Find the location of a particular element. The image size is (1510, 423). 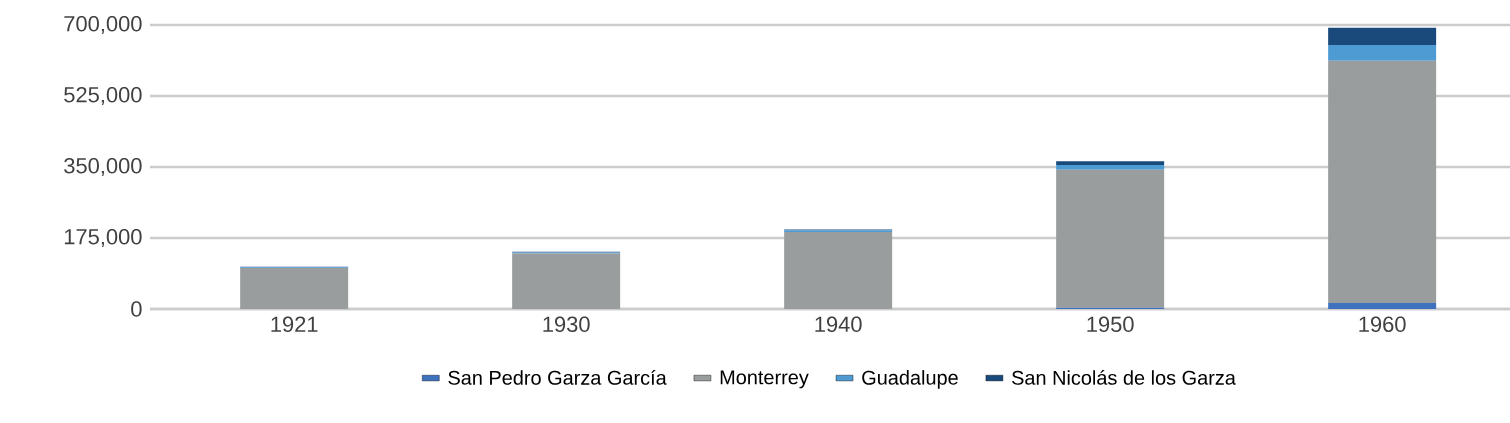

x-tick-label: 1940 is located at coordinates (838, 324).